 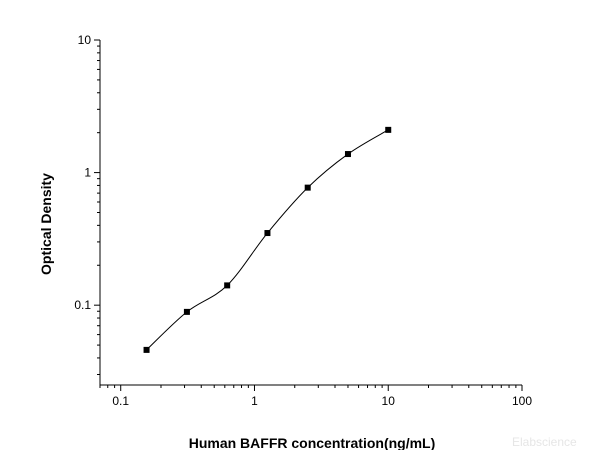 I want to click on y-tick-label: 1, so click(x=87, y=173).